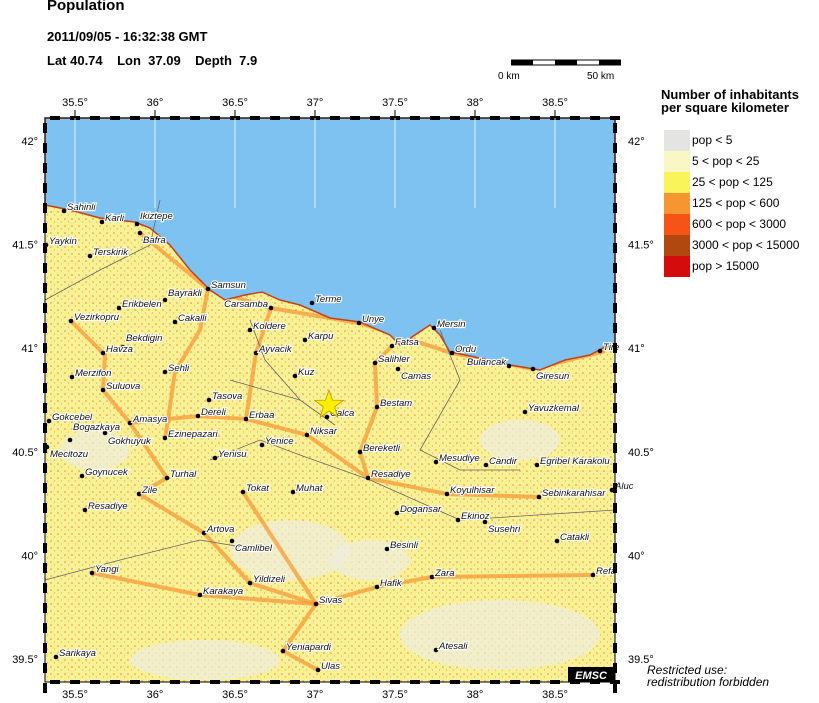 The height and width of the screenshot is (703, 819). I want to click on city-label: Camas, so click(416, 376).